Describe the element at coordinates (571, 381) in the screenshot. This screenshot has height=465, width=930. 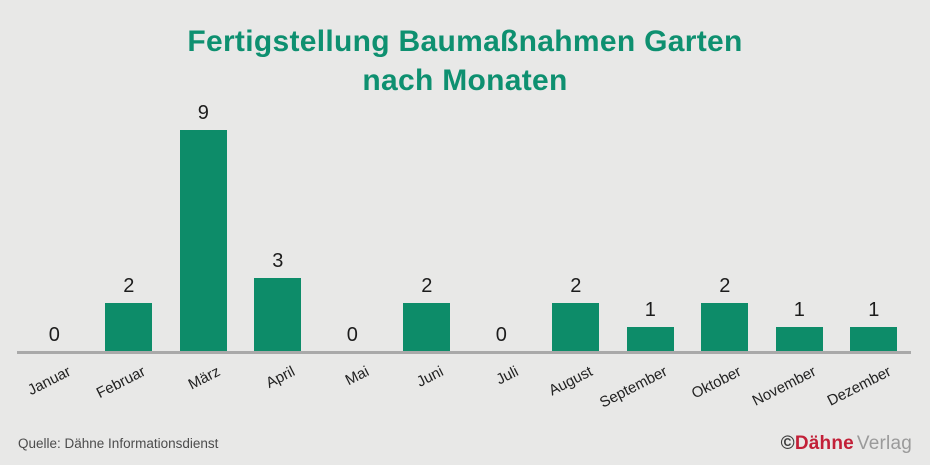
I see `month-label: August` at that location.